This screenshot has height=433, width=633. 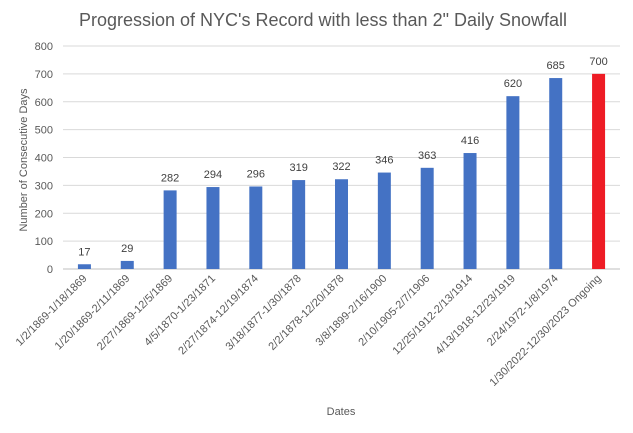 I want to click on data-label: 29, so click(x=127, y=249).